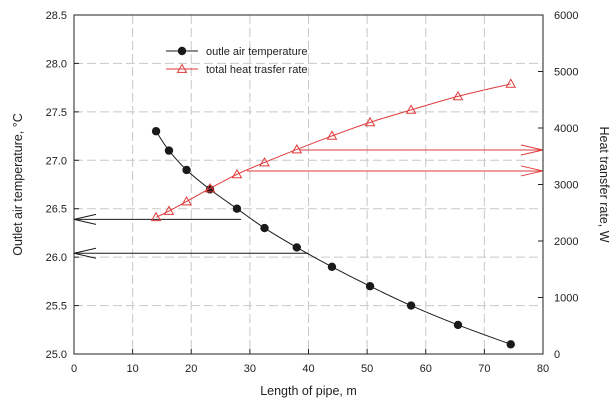 Image resolution: width=612 pixels, height=410 pixels. I want to click on x-tick-label: 10, so click(133, 369).